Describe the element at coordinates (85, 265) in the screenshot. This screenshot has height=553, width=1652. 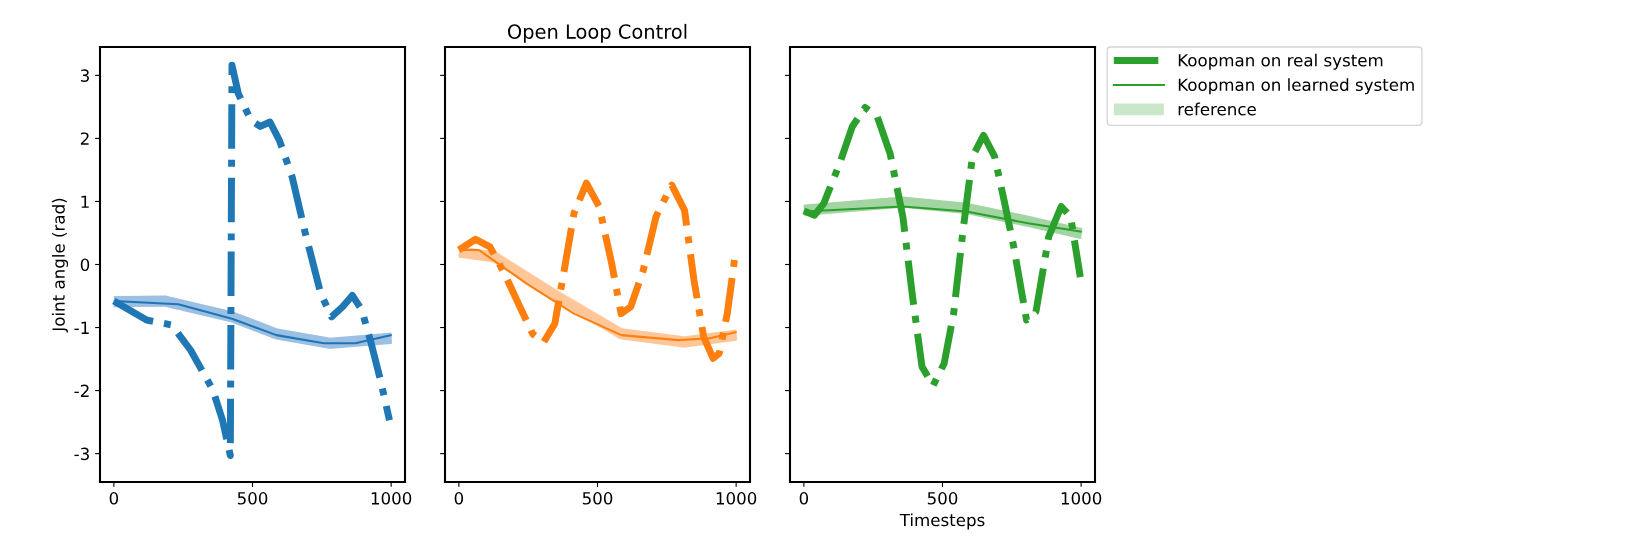
I see `y-tick-label: 0` at that location.